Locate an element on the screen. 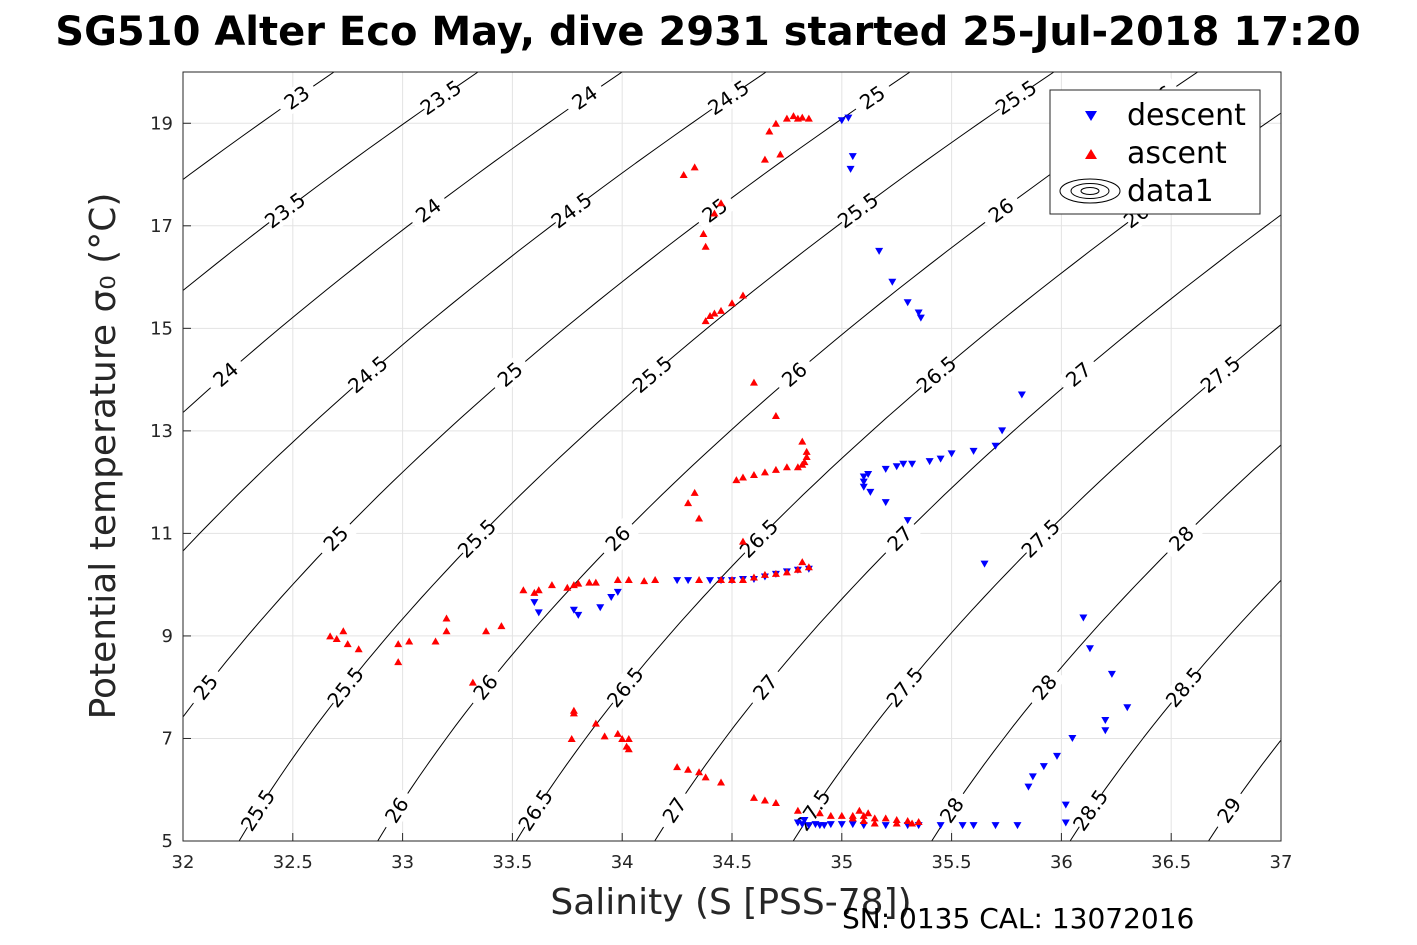 Image resolution: width=1417 pixels, height=945 pixels. contour-label-group: 27.5 is located at coordinates (904, 687).